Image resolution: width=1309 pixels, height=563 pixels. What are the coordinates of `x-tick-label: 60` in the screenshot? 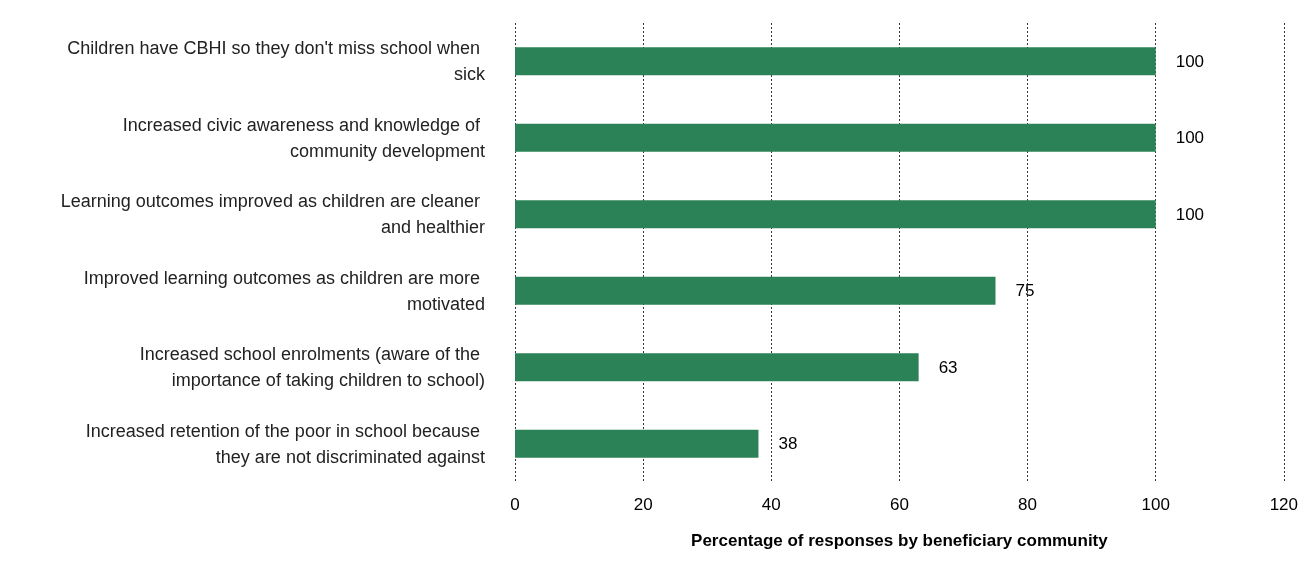 It's located at (899, 504).